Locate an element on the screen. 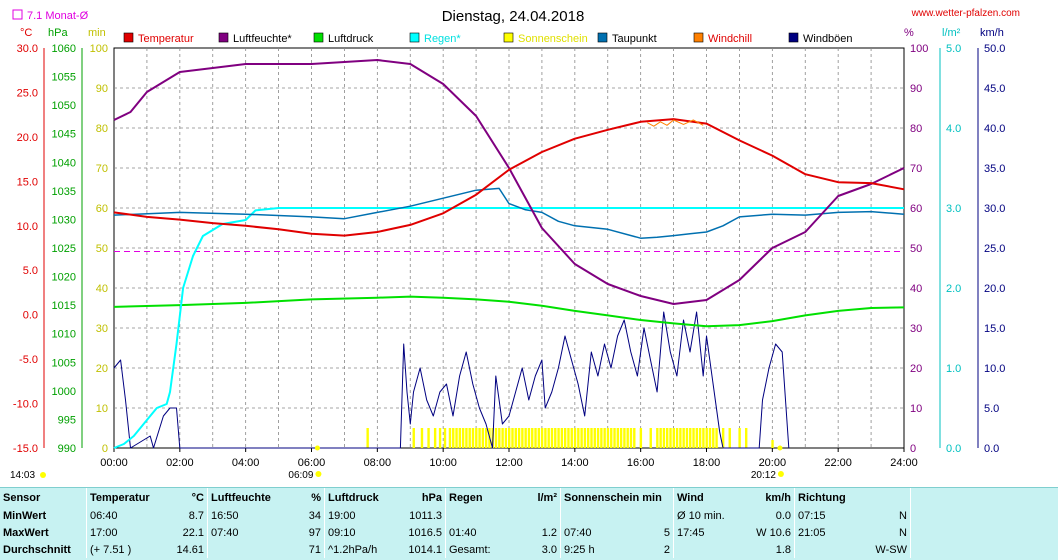 The width and height of the screenshot is (1058, 560). x-tick-label: 14:00 is located at coordinates (575, 463).